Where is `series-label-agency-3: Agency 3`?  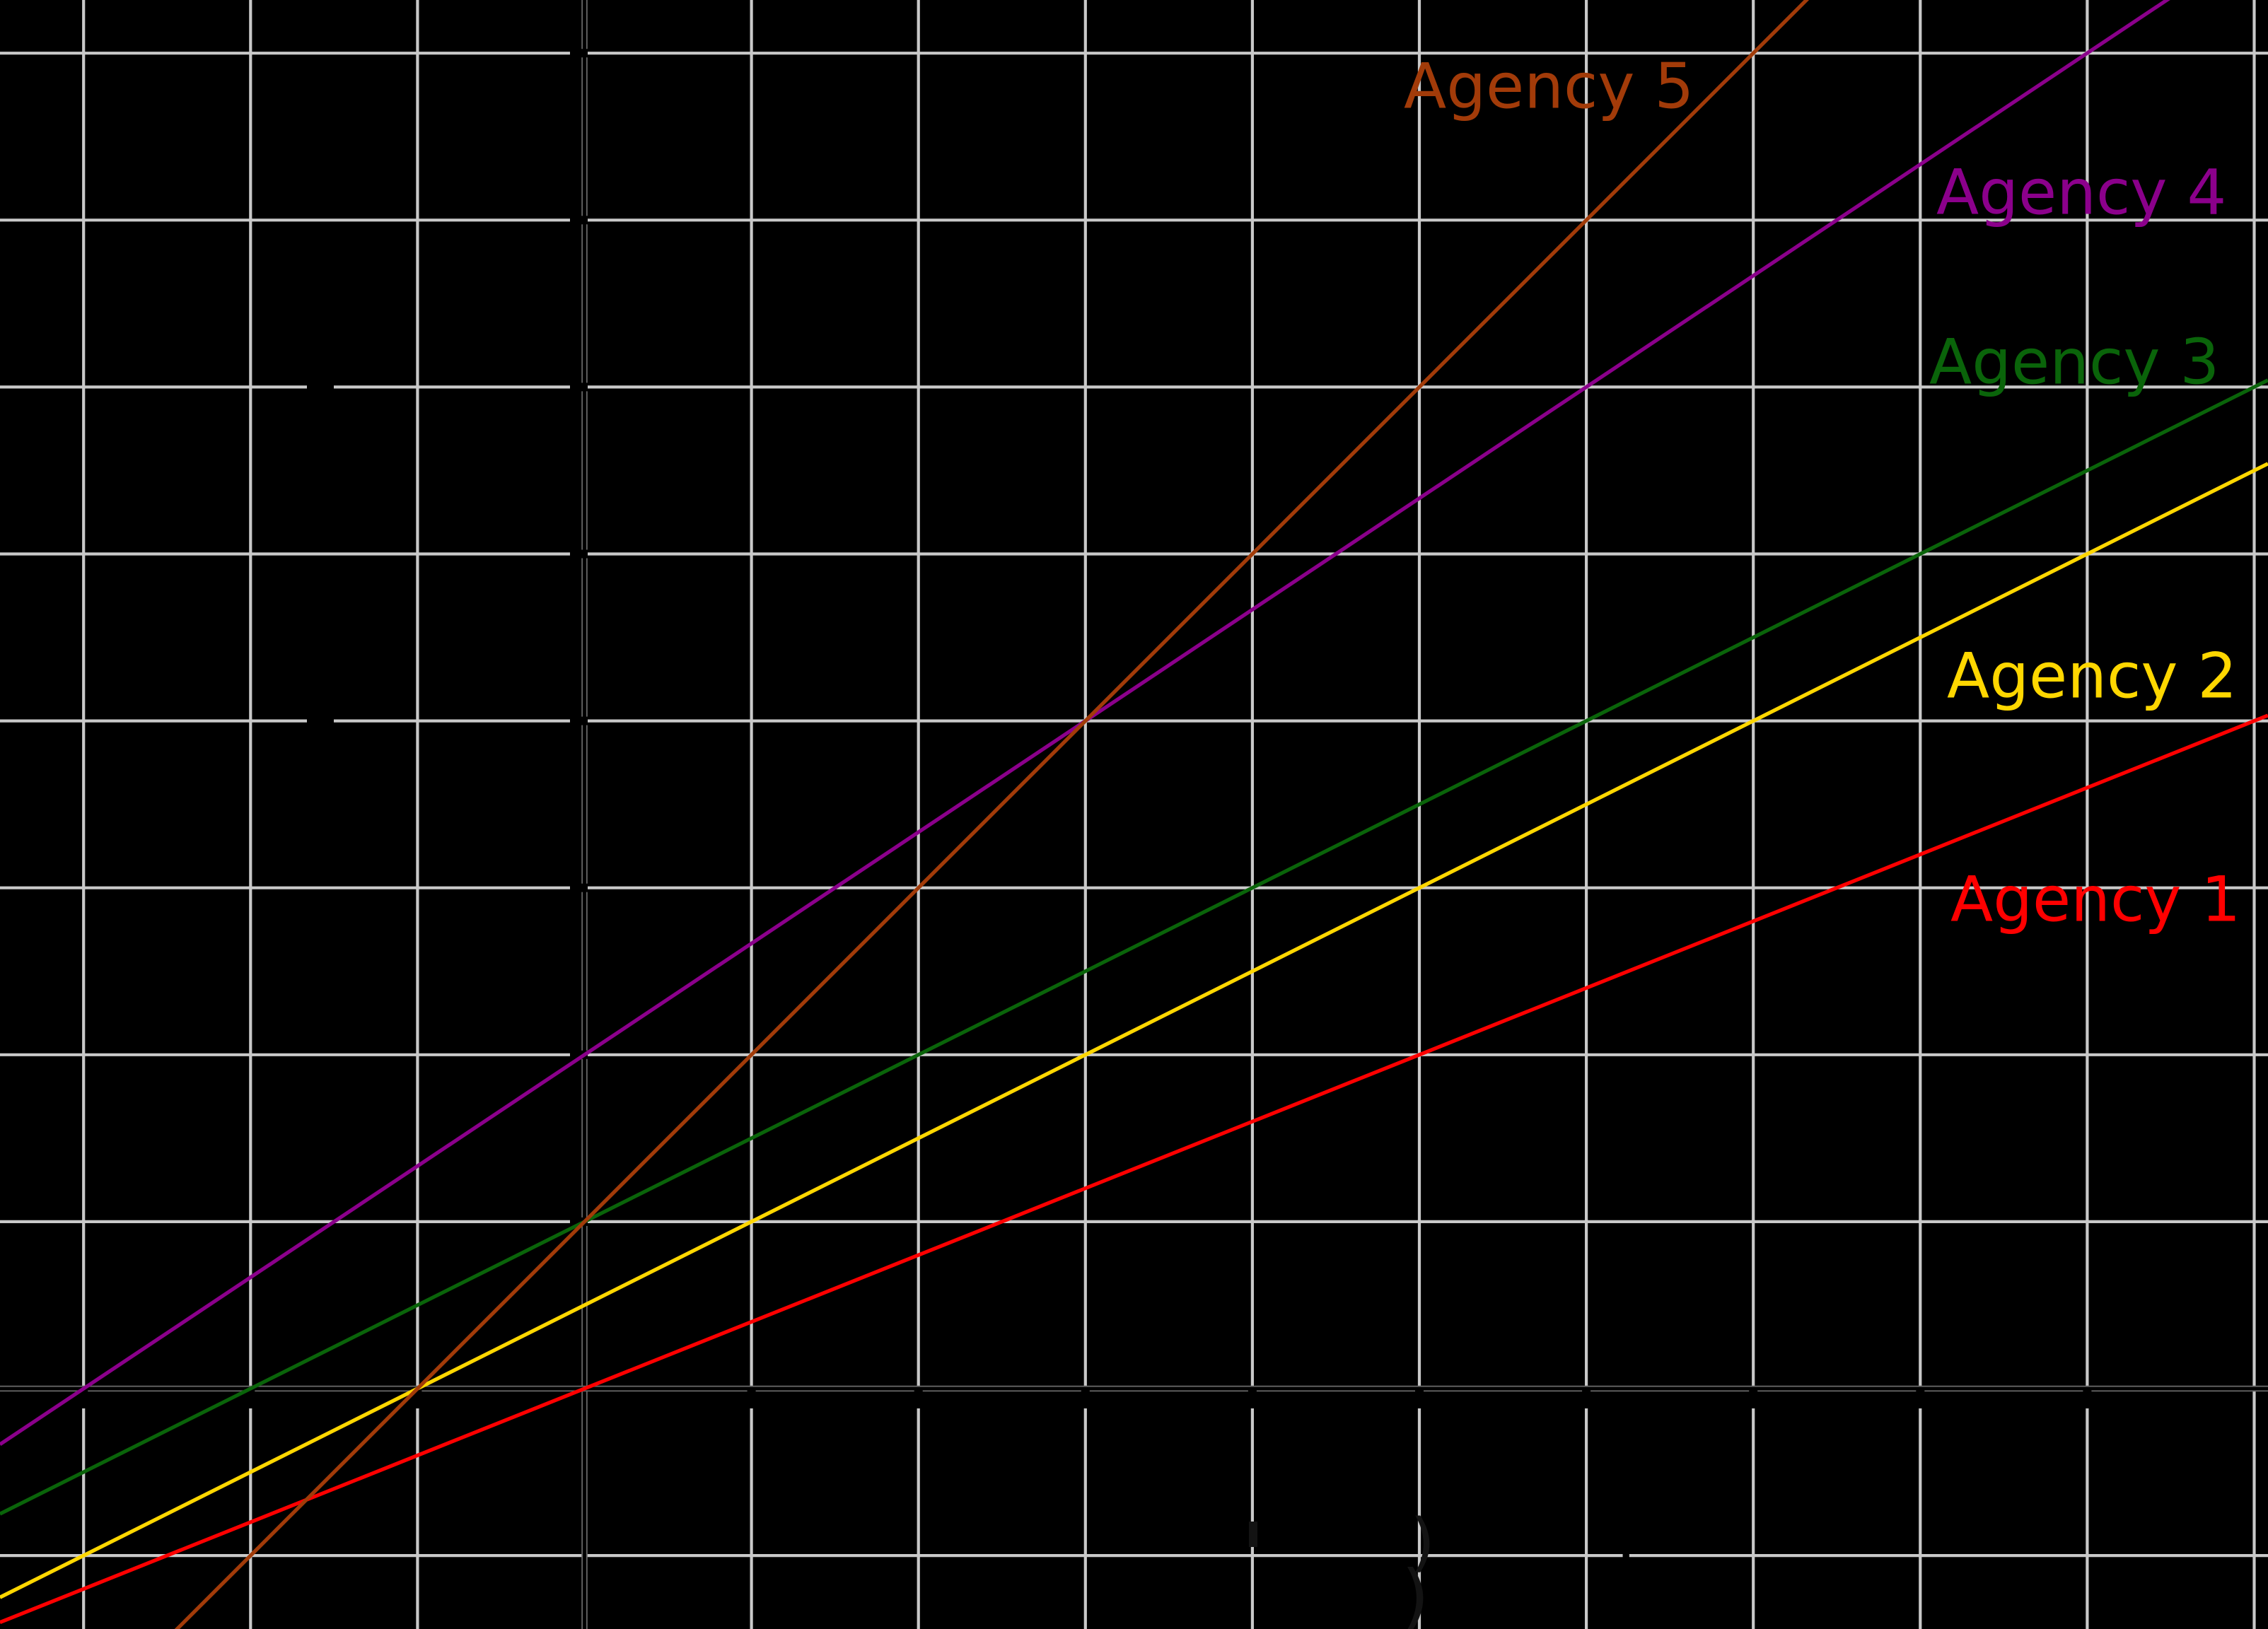 series-label-agency-3: Agency 3 is located at coordinates (2074, 362).